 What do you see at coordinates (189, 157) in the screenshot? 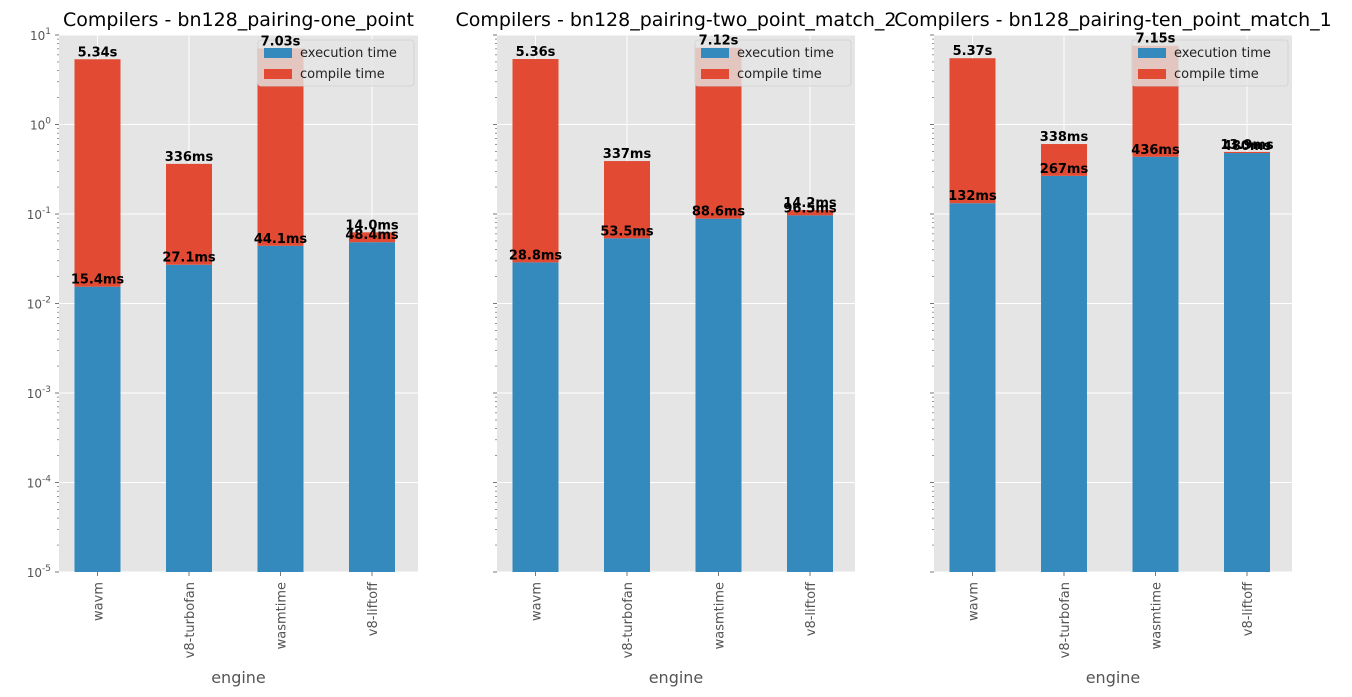
I see `data-label-compile: 336ms` at bounding box center [189, 157].